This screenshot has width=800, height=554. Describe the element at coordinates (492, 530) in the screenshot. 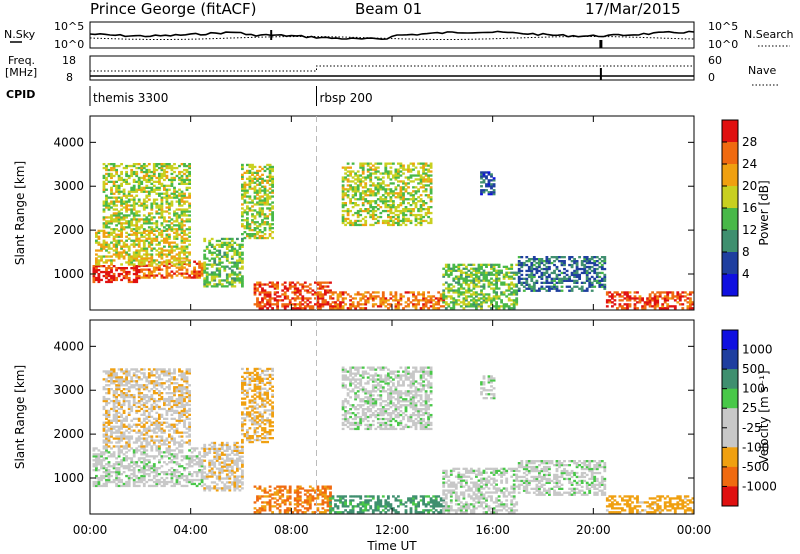

I see `x-tick-label: 16:00` at that location.